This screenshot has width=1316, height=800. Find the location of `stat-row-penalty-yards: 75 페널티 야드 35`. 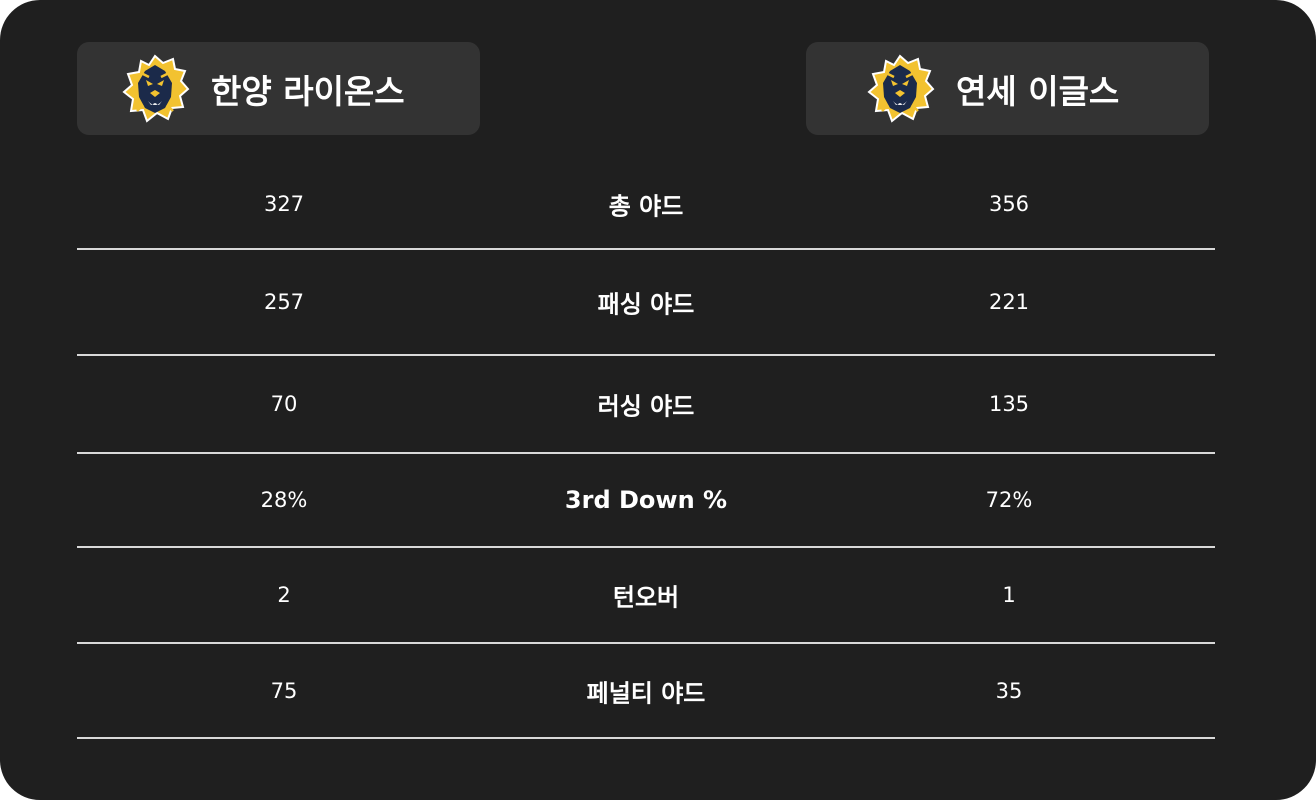

stat-row-penalty-yards: 75 페널티 야드 35 is located at coordinates (646, 691).